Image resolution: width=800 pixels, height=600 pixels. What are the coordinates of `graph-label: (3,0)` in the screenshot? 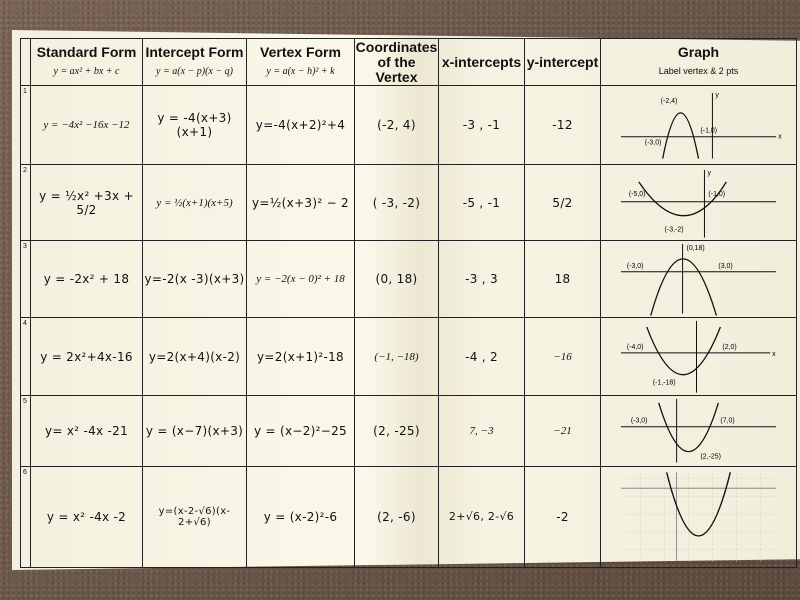 It's located at (725, 266).